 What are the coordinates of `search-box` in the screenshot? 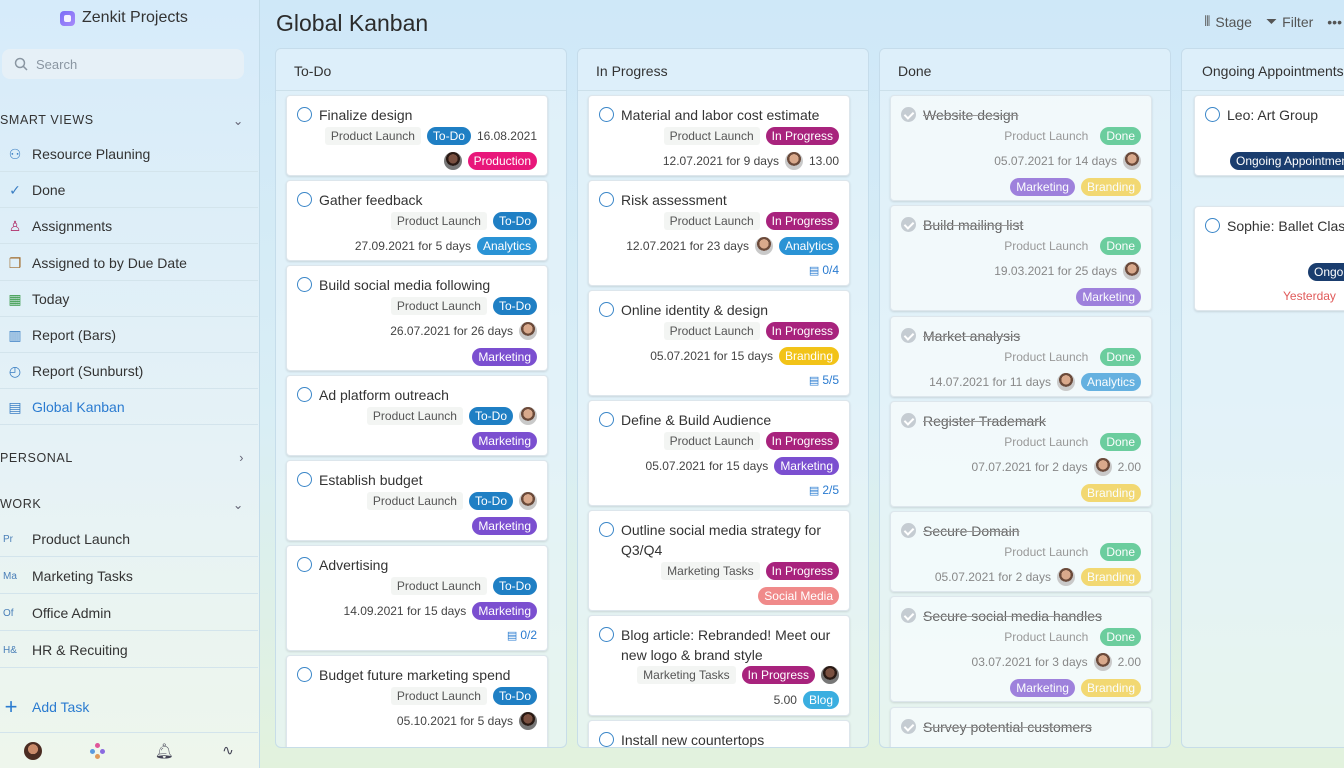 It's located at (123, 64).